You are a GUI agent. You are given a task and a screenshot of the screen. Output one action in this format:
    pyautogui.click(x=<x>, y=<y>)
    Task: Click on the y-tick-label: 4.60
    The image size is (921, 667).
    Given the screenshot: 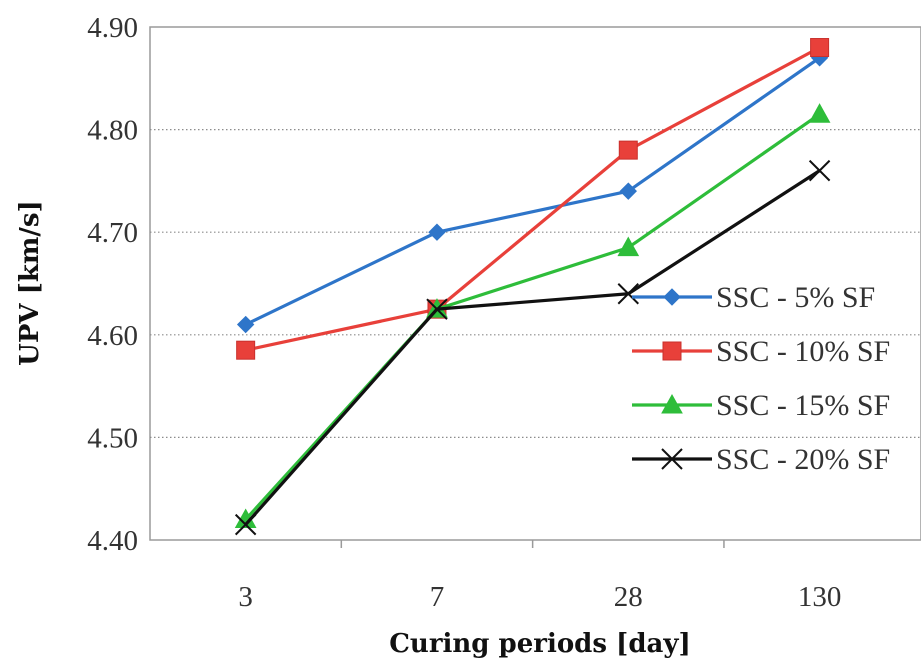 What is the action you would take?
    pyautogui.click(x=112, y=336)
    